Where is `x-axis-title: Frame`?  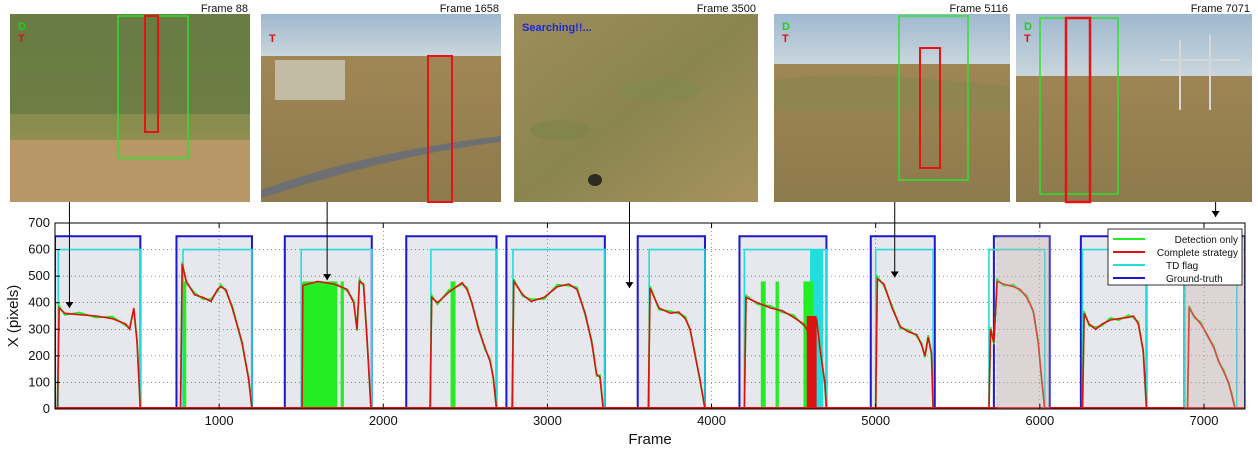
x-axis-title: Frame is located at coordinates (649, 439).